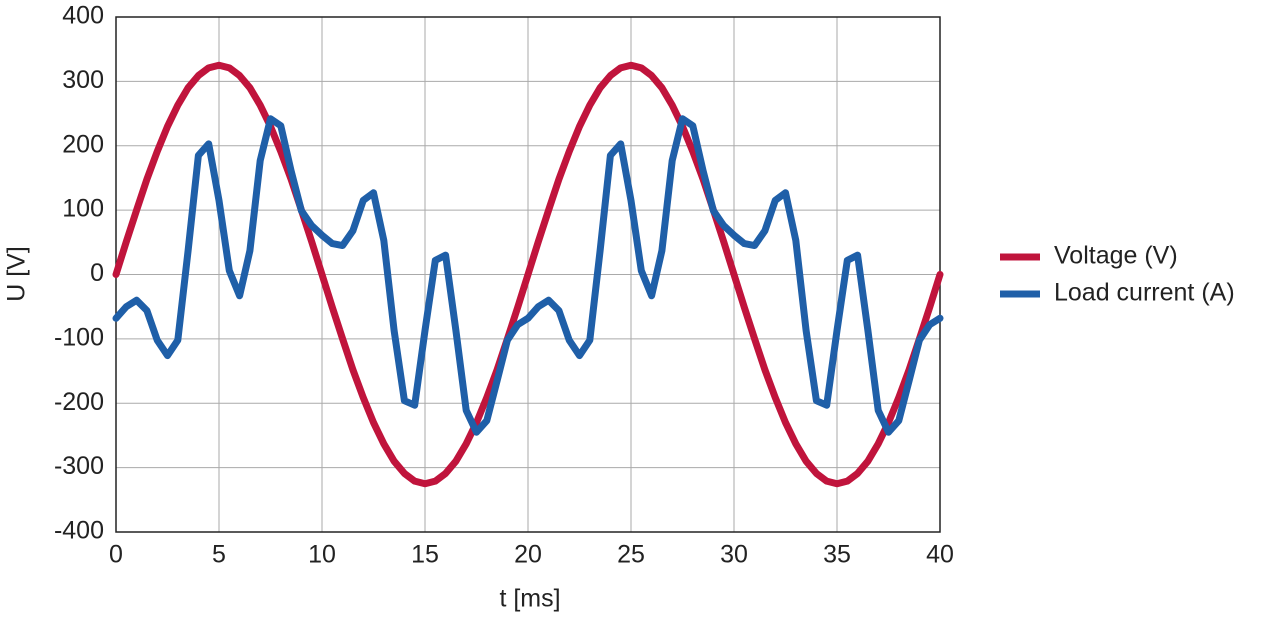  What do you see at coordinates (97, 273) in the screenshot?
I see `y-tick-label: 0` at bounding box center [97, 273].